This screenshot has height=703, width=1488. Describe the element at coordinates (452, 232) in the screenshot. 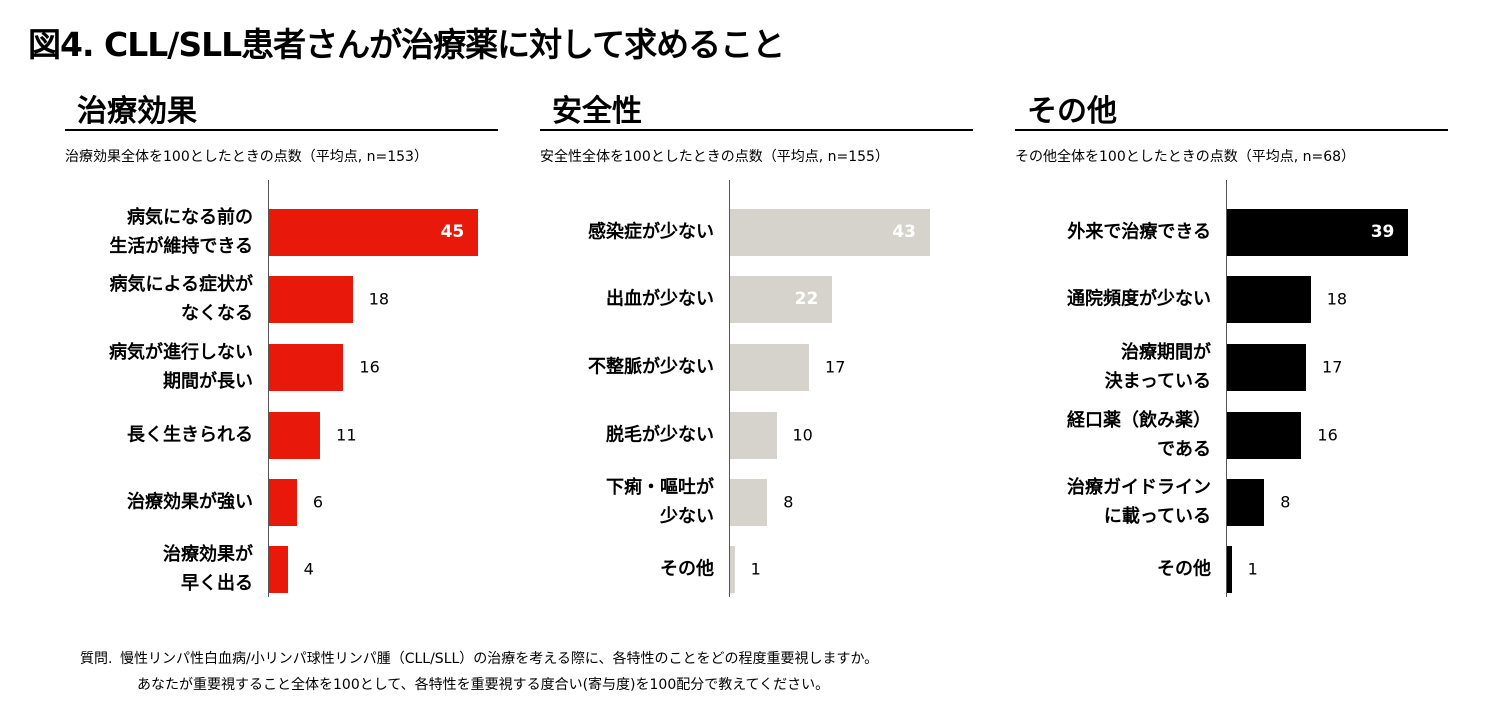

I see `value-label: 45` at that location.